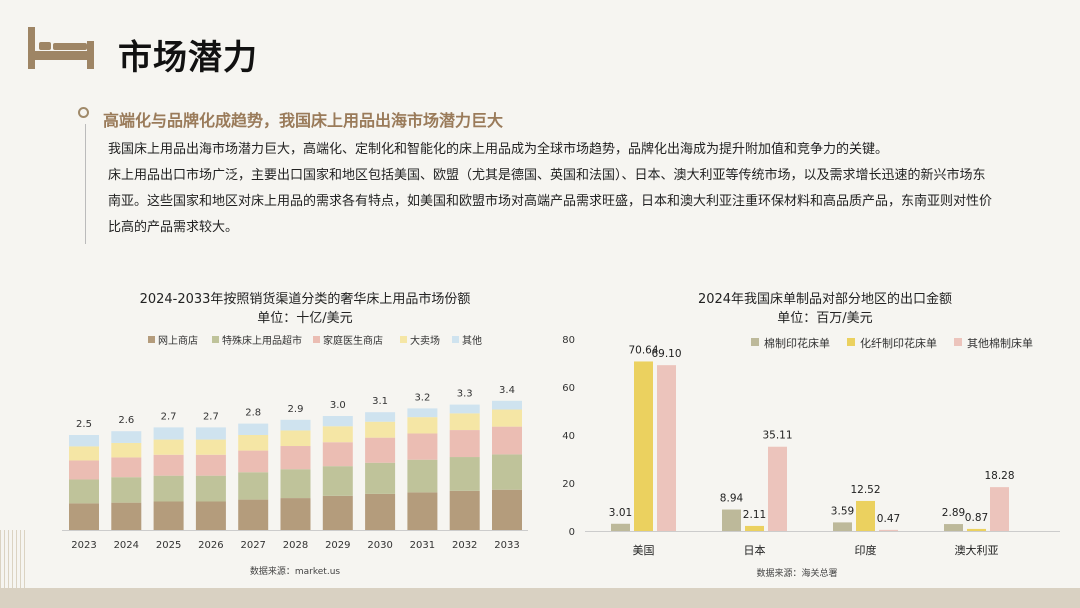  What do you see at coordinates (865, 490) in the screenshot?
I see `data-label: 12.52` at bounding box center [865, 490].